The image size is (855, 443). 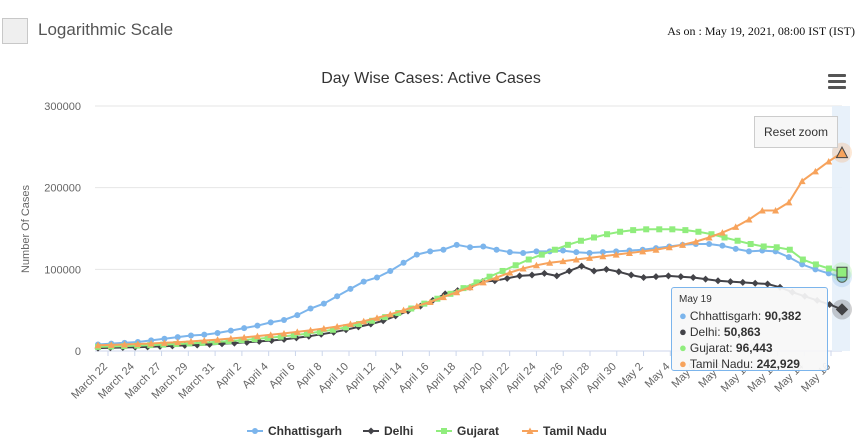 I want to click on y-tick-label: 0, so click(x=78, y=352).